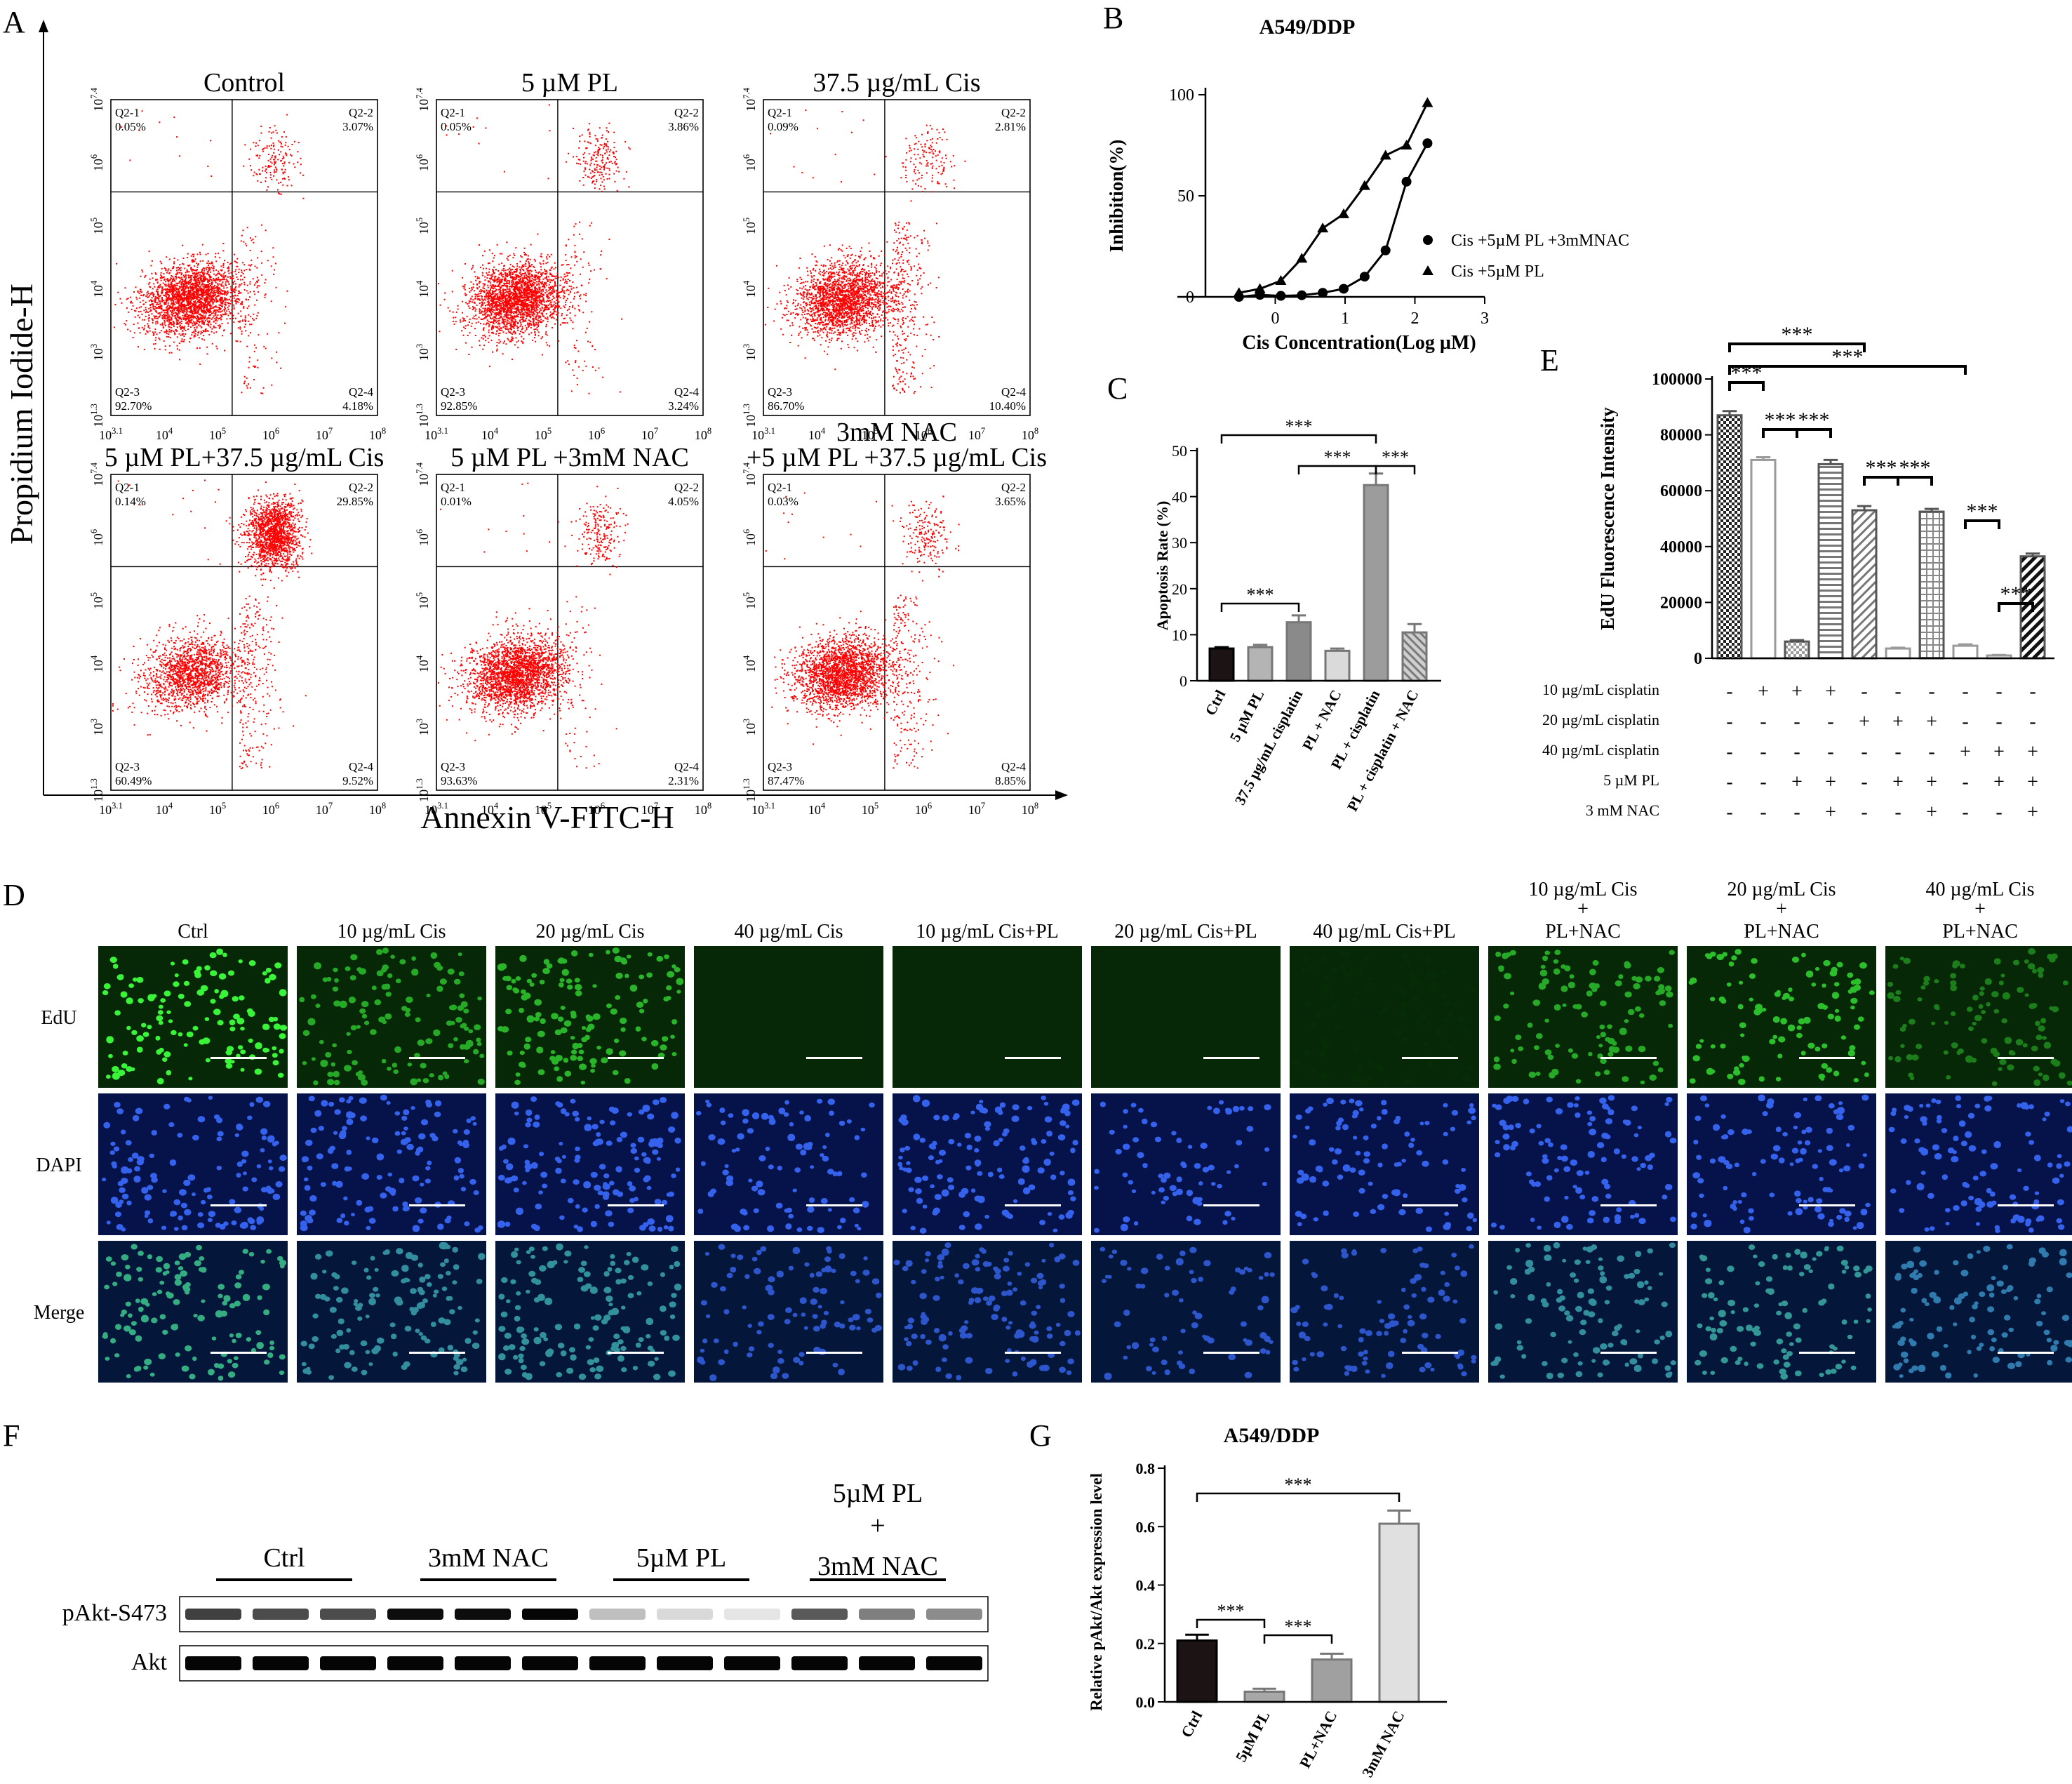  Describe the element at coordinates (703, 809) in the screenshot. I see `x-tick-label: 10⁸` at that location.